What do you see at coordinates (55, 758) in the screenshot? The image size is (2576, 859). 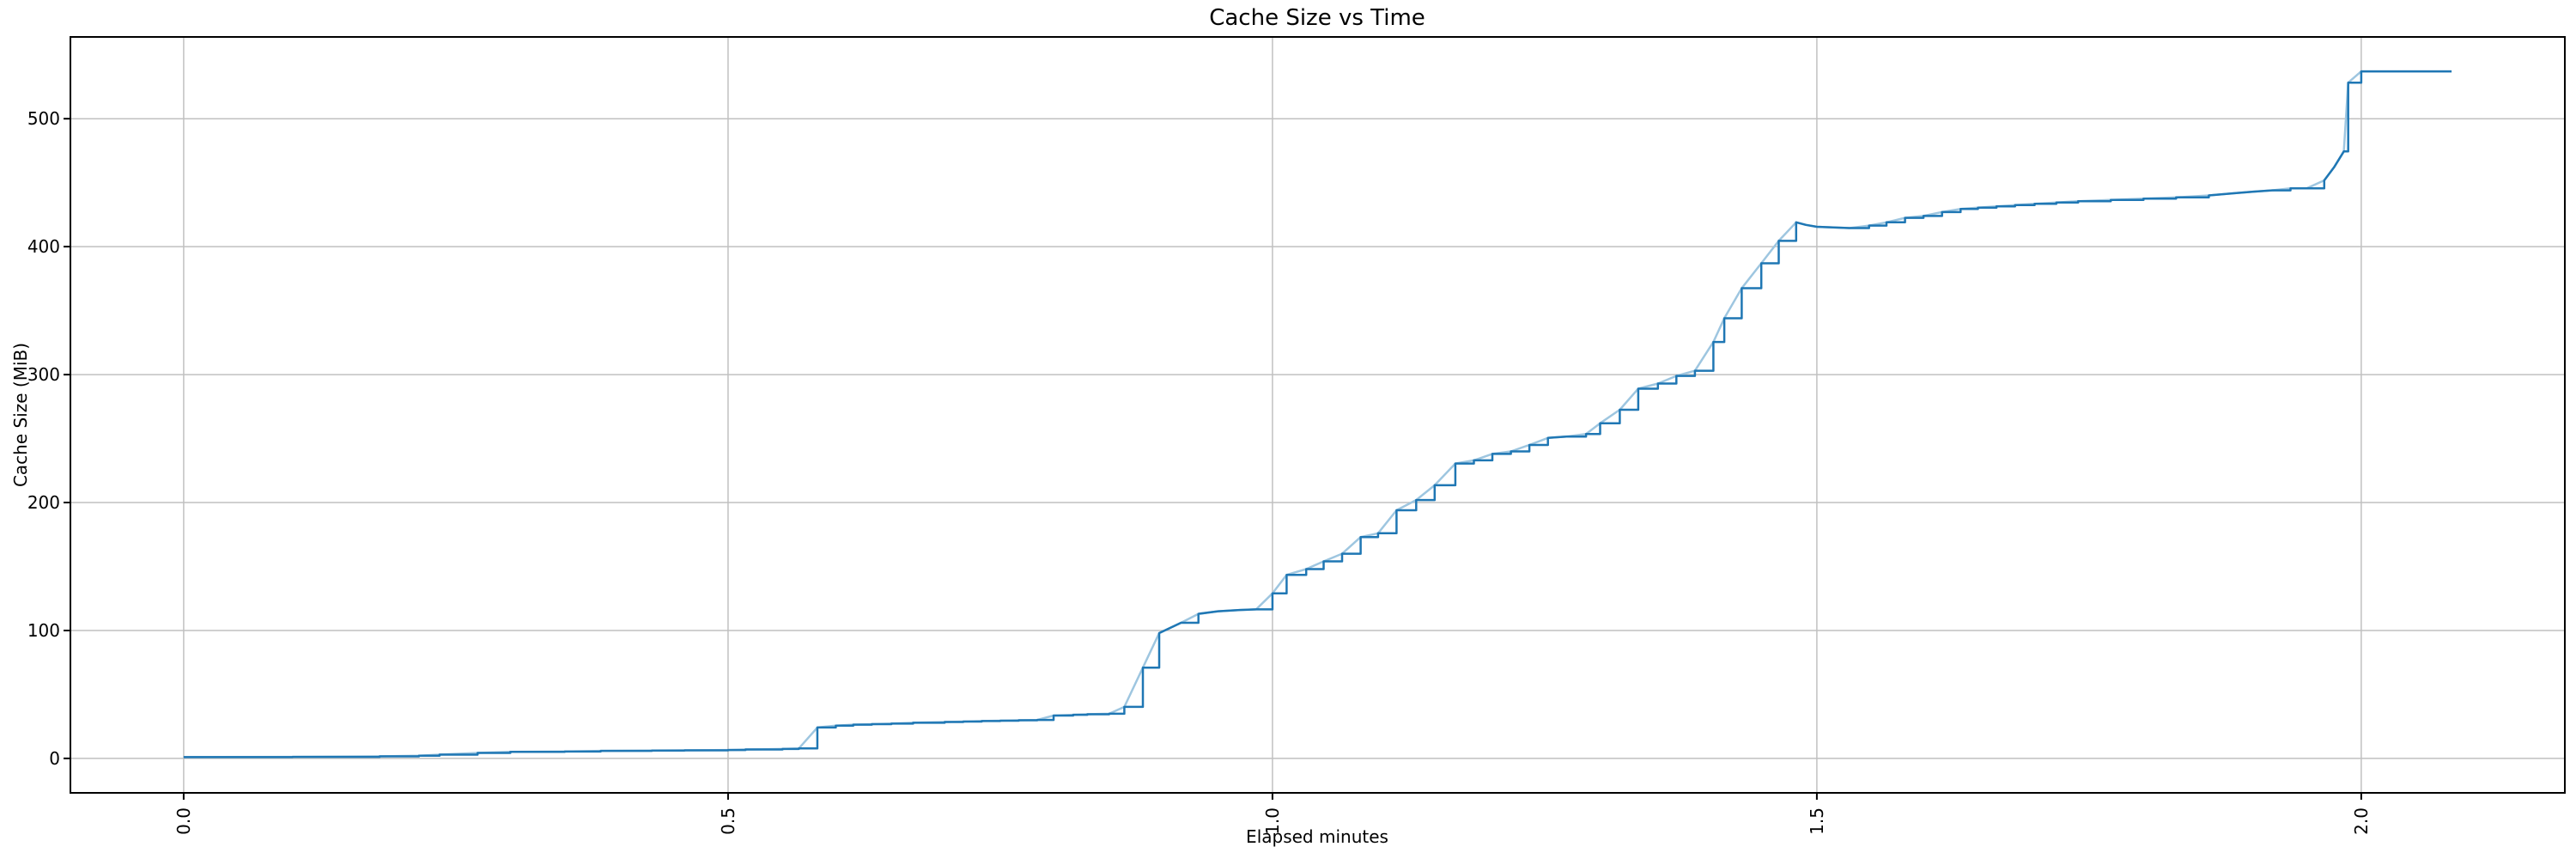 I see `y-tick-label: 0` at bounding box center [55, 758].